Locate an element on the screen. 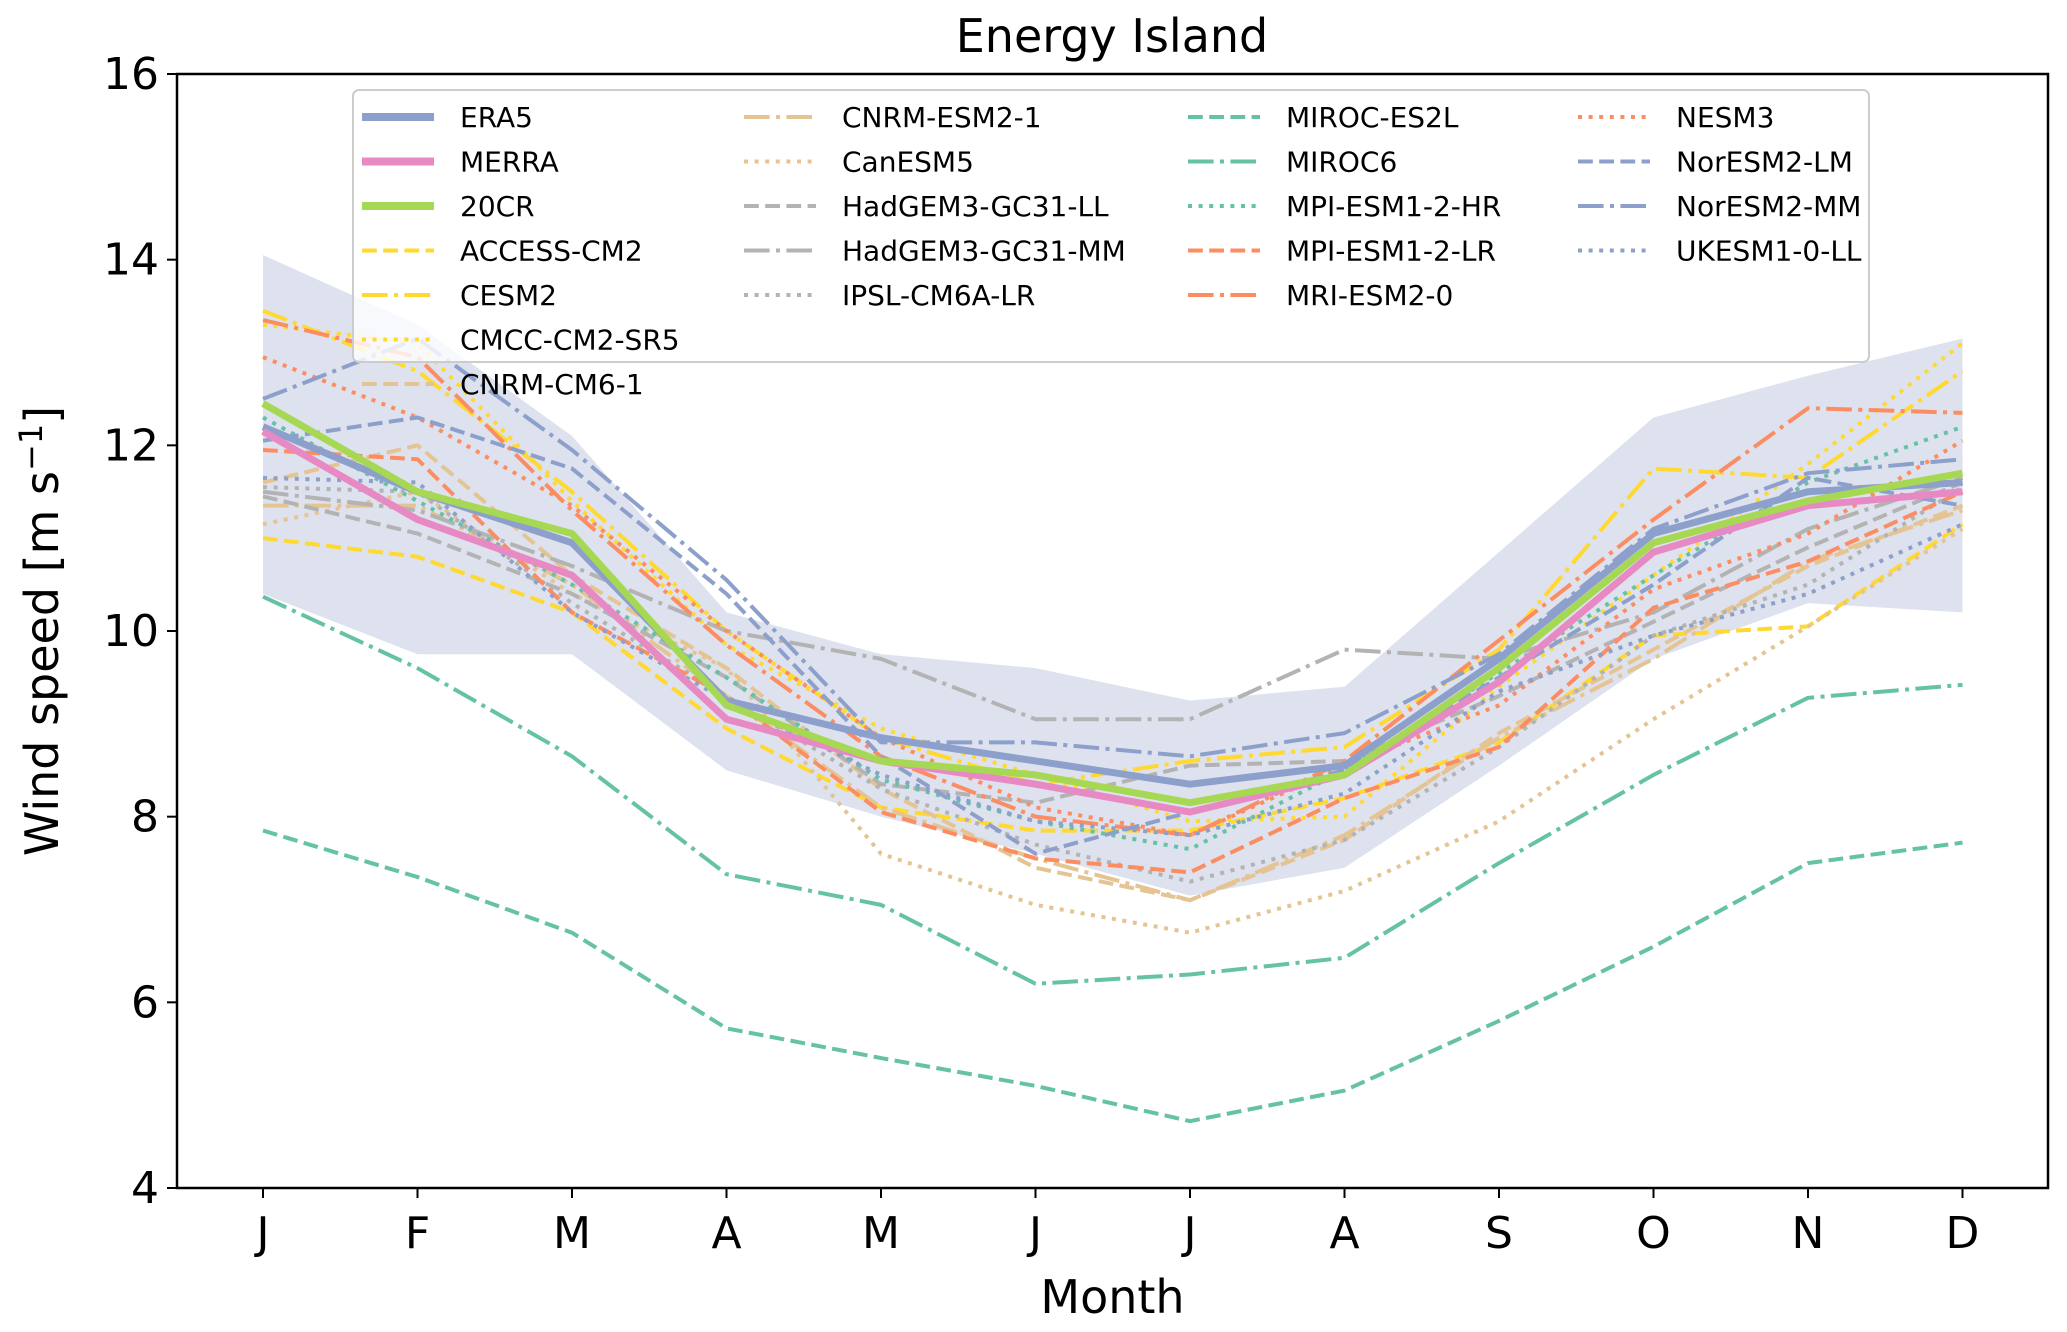  legend-label: HadGEM3-GC31-MM is located at coordinates (984, 251).